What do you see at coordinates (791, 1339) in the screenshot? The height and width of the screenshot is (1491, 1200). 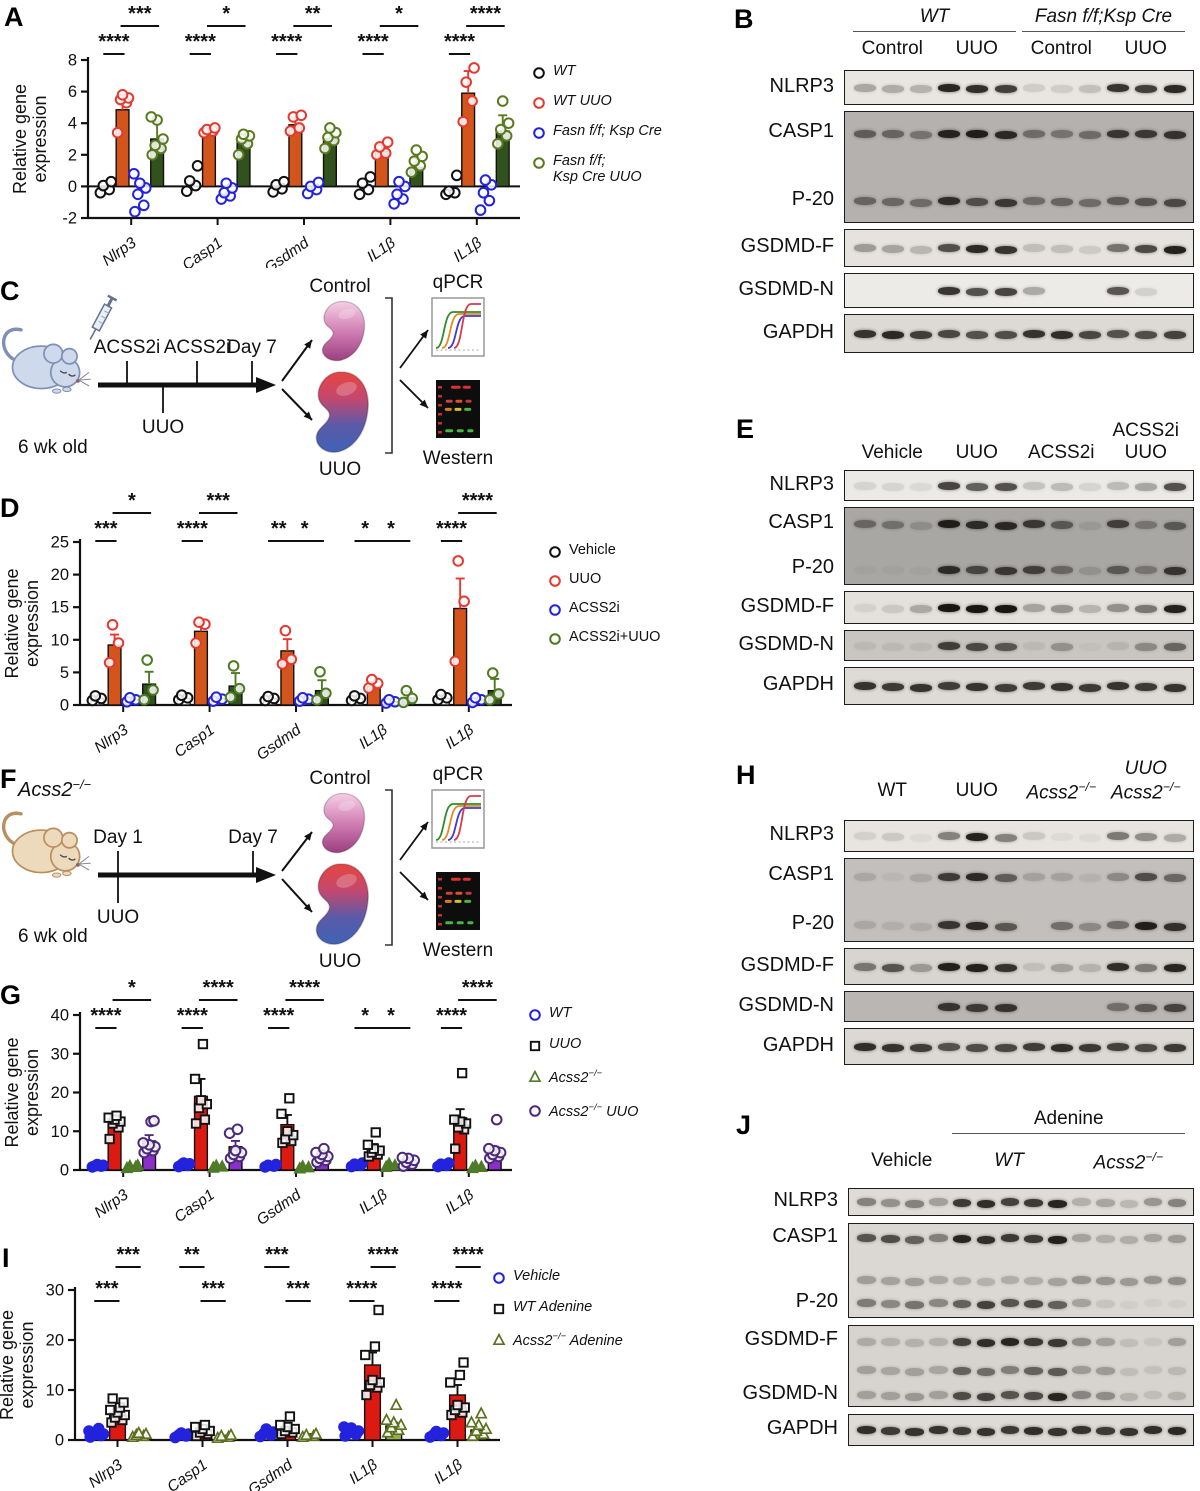 I see `blot-row-label: GSDMD-F` at bounding box center [791, 1339].